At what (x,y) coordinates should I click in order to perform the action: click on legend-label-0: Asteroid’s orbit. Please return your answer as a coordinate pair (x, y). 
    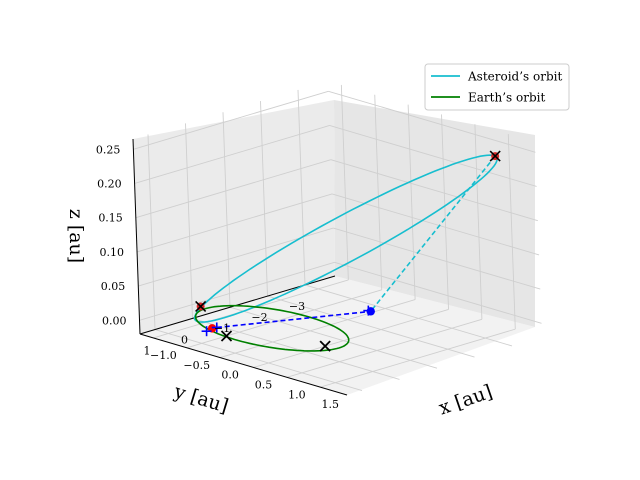
    Looking at the image, I should click on (514, 77).